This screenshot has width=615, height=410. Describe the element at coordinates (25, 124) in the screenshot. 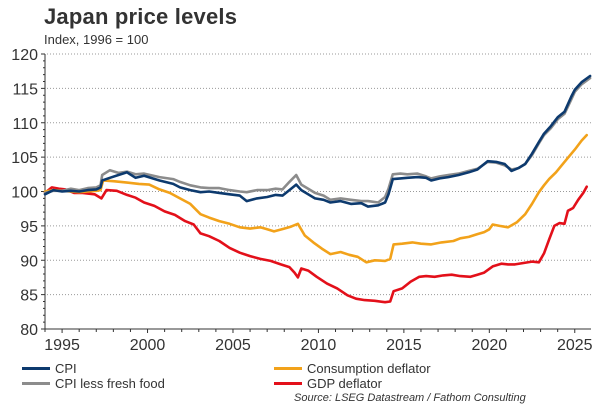

I see `y-tick-label: 110` at that location.